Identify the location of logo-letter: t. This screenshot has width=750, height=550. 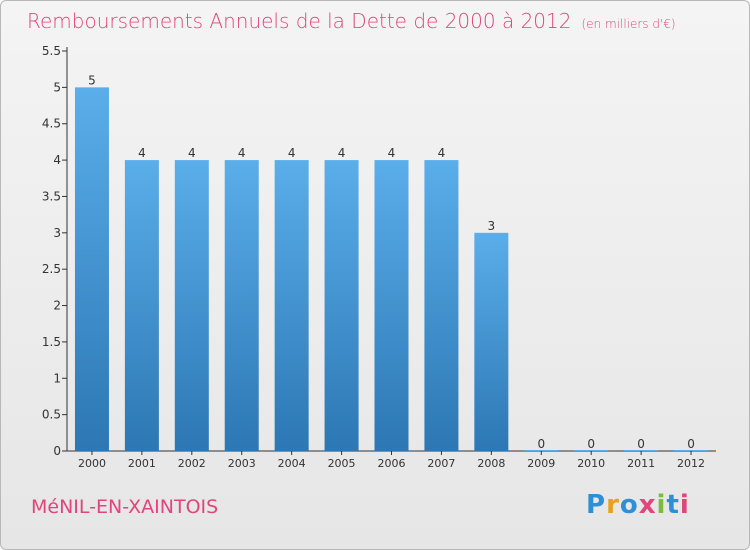
(673, 505).